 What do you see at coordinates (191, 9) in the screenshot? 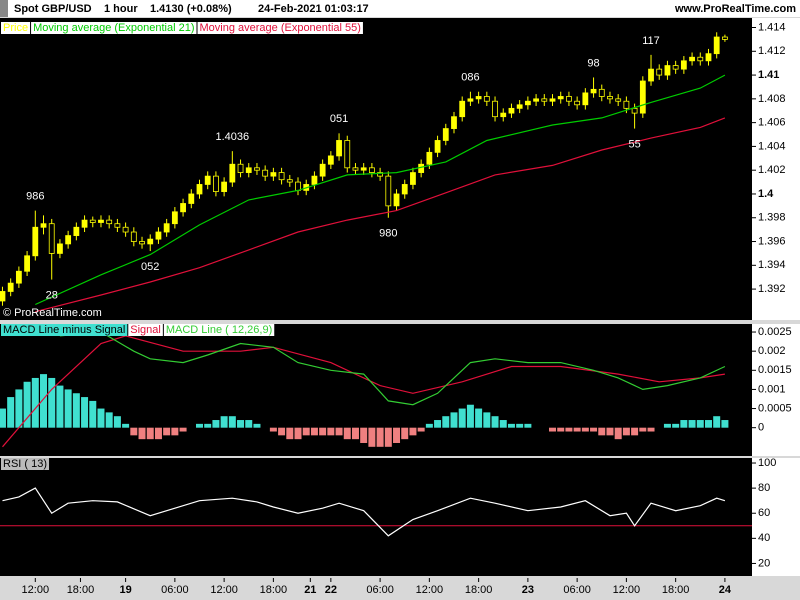
I see `last-price: 1.4130 (+0.08%)` at bounding box center [191, 9].